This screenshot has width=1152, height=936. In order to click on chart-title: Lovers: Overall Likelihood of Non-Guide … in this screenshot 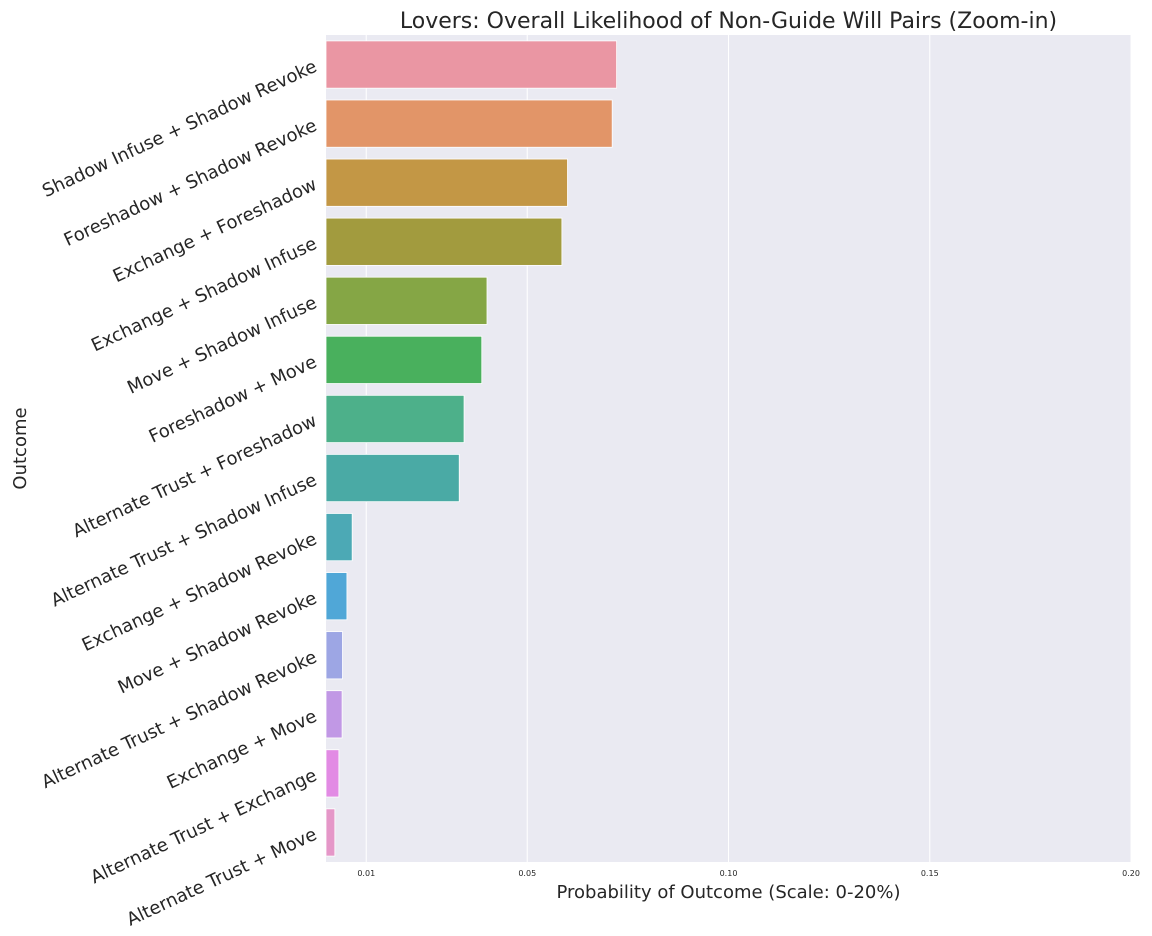, I will do `click(728, 21)`.